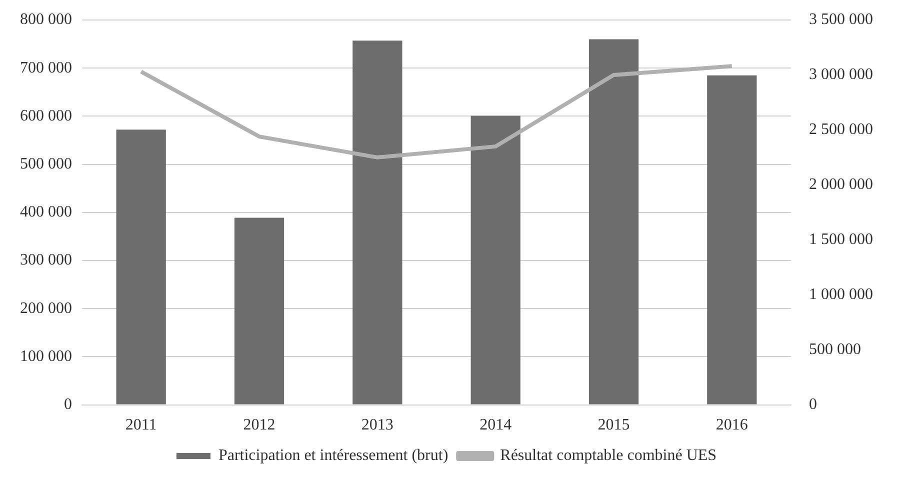 Image resolution: width=903 pixels, height=484 pixels. I want to click on y-tick-label: 800 000, so click(46, 19).